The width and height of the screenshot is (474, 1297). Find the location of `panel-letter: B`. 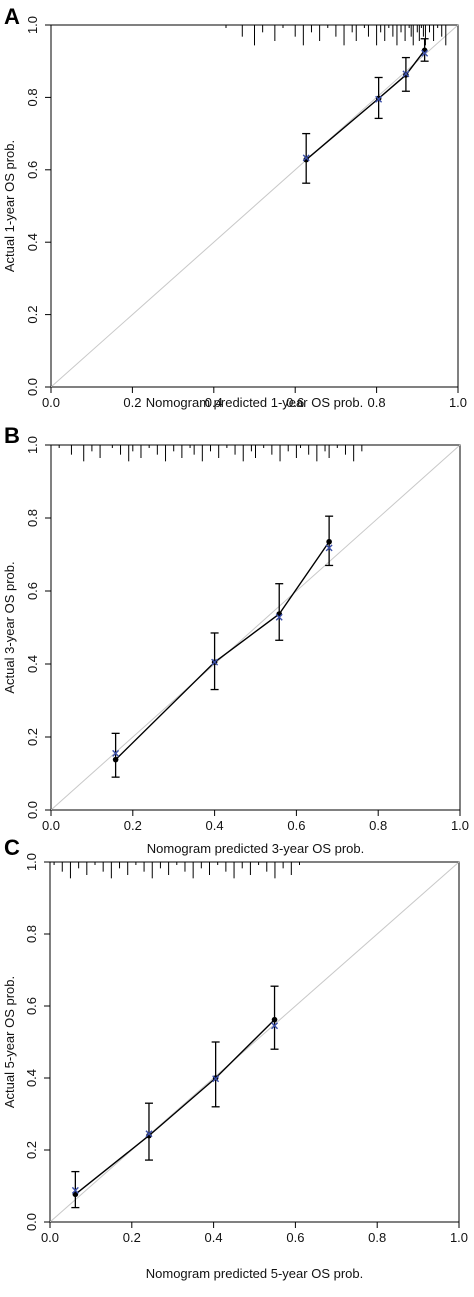

panel-letter: B is located at coordinates (12, 435).